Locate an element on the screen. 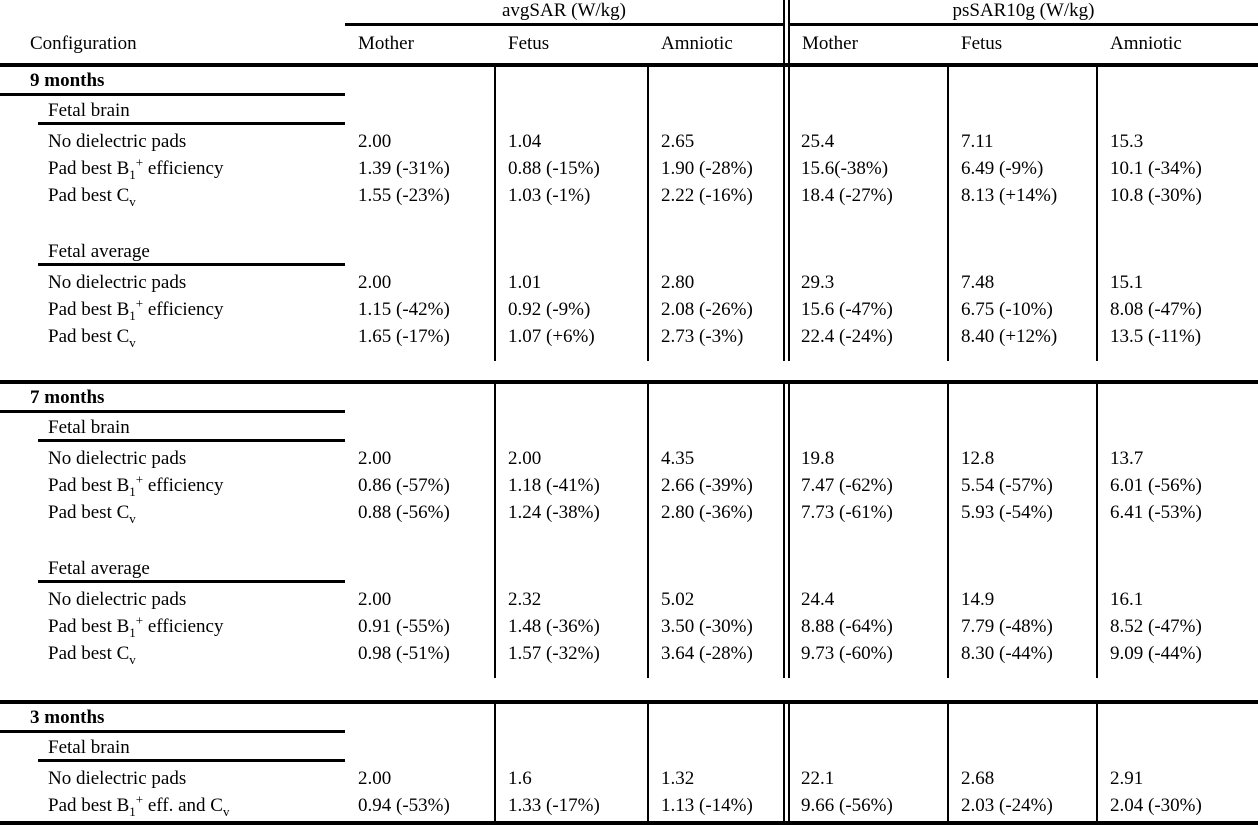 This screenshot has height=825, width=1258. column-header-avg-fetus: Fetus is located at coordinates (529, 43).